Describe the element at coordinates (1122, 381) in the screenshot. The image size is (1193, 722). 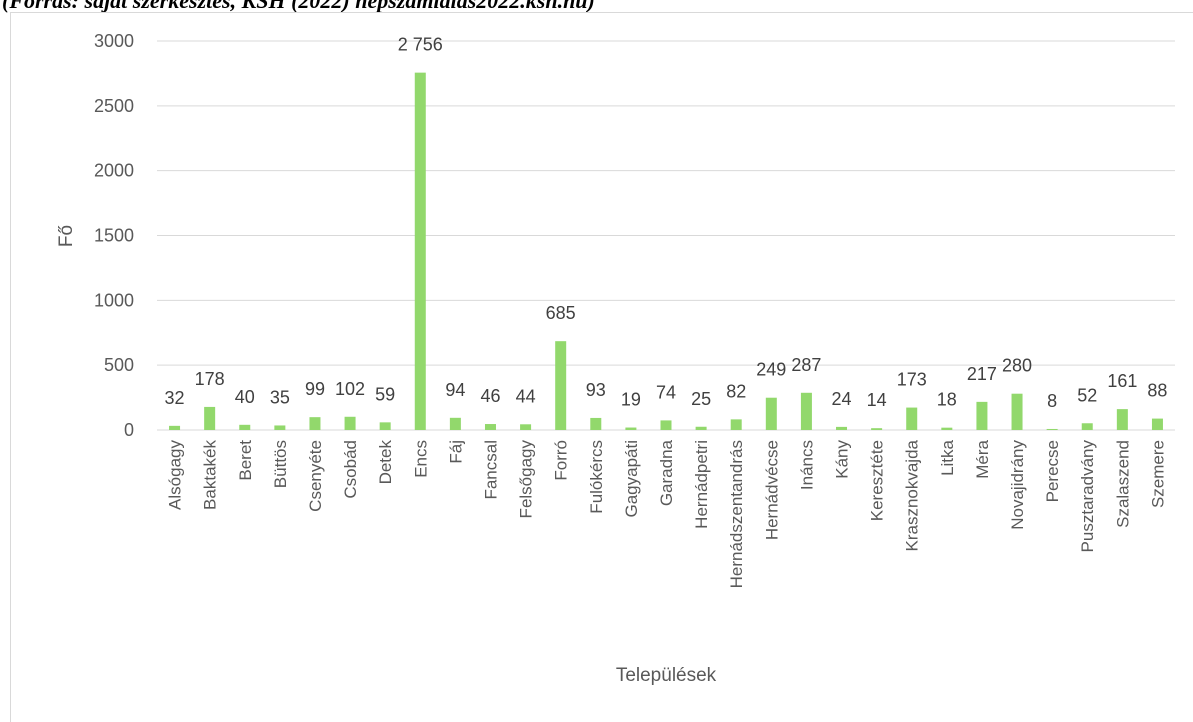
I see `data-label: 161` at that location.